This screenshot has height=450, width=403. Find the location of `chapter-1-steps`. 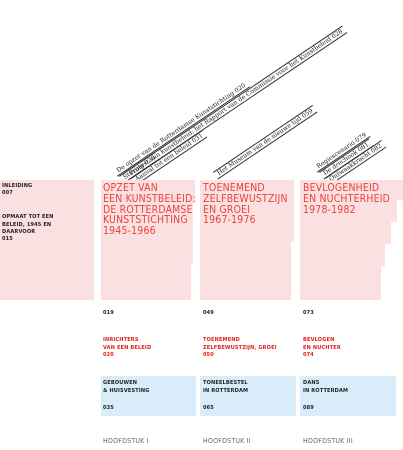

chapter-1-steps is located at coordinates (191, 240).